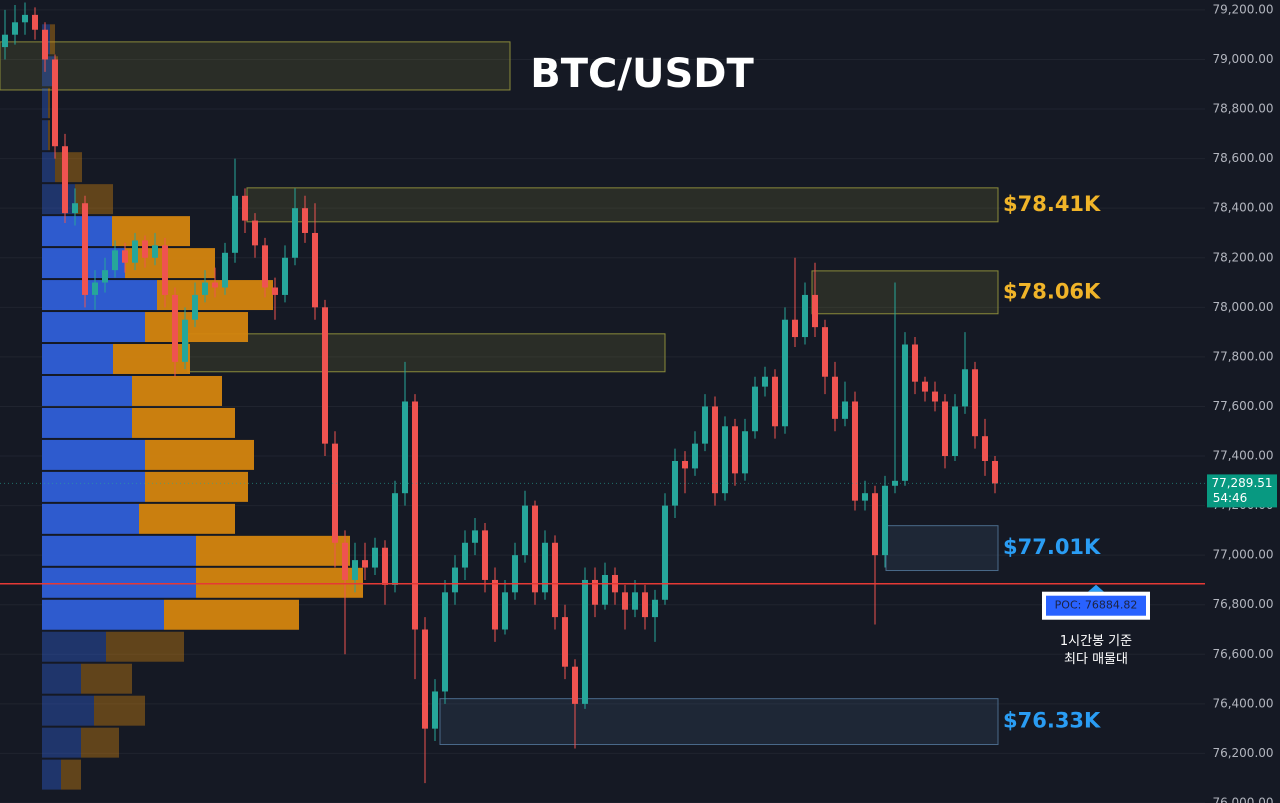 The width and height of the screenshot is (1280, 803). Describe the element at coordinates (1096, 641) in the screenshot. I see `poc-note: 1시간봉 기준` at that location.